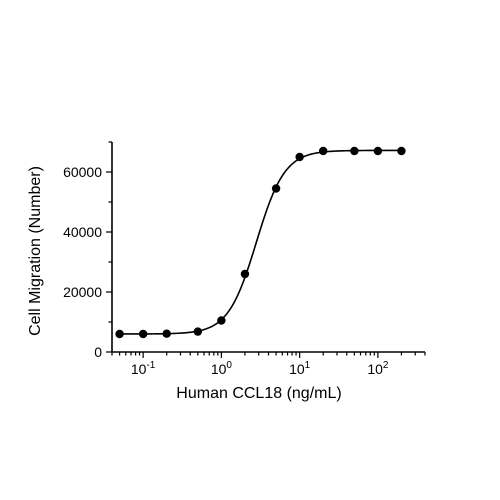 The height and width of the screenshot is (500, 500). What do you see at coordinates (258, 393) in the screenshot?
I see `x-axis-label: Human CCL18 (ng/mL)` at bounding box center [258, 393].